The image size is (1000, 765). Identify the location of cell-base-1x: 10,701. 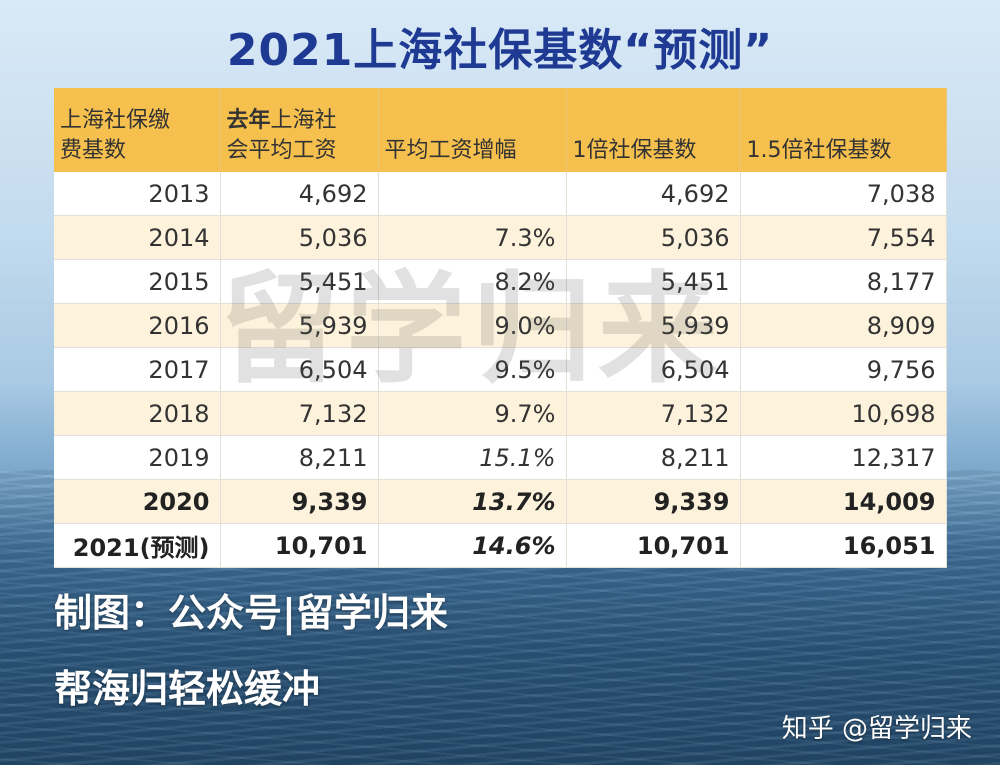
(653, 545).